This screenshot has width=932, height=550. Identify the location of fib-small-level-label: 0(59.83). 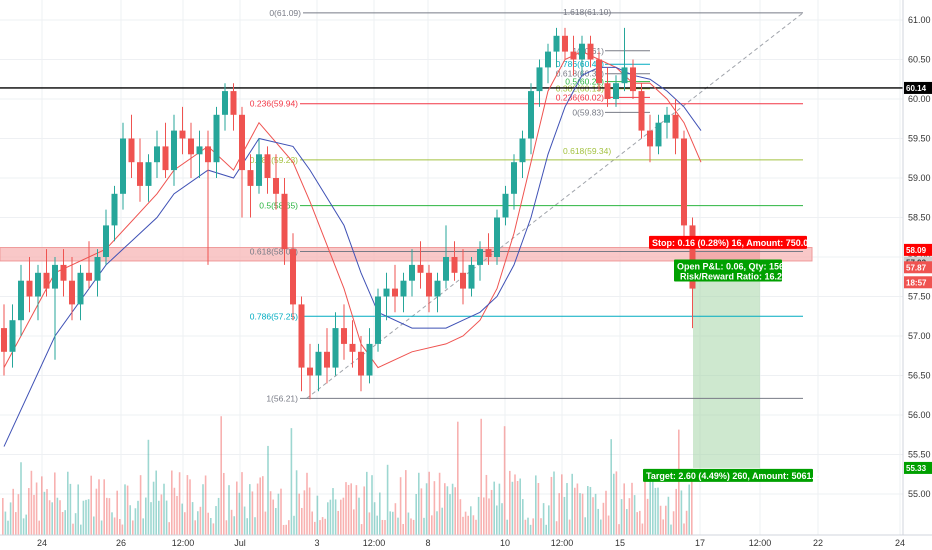
(588, 112).